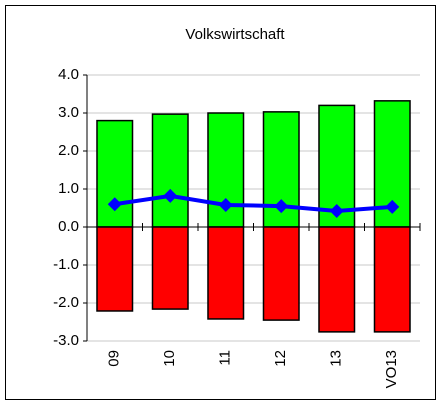  I want to click on y-tick-label: 0.0, so click(68, 226).